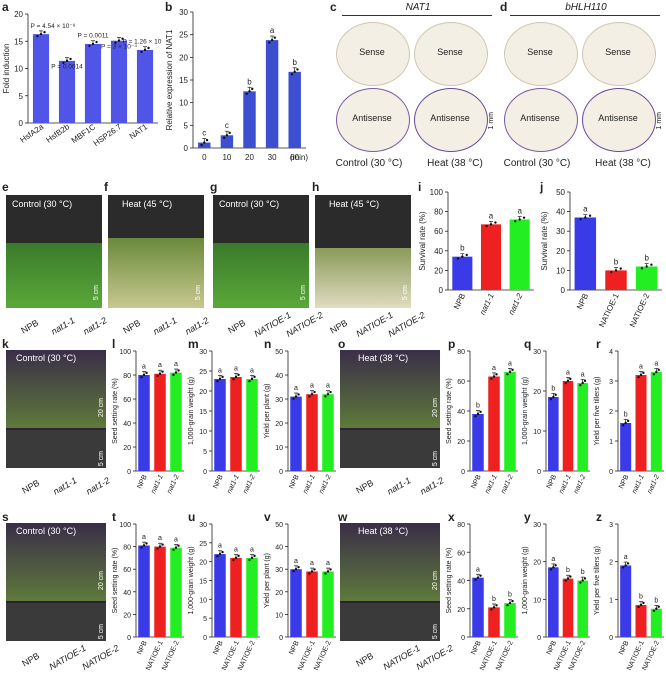  What do you see at coordinates (54, 251) in the screenshot?
I see `photo-e: Control (30 °C) 5 cm` at bounding box center [54, 251].